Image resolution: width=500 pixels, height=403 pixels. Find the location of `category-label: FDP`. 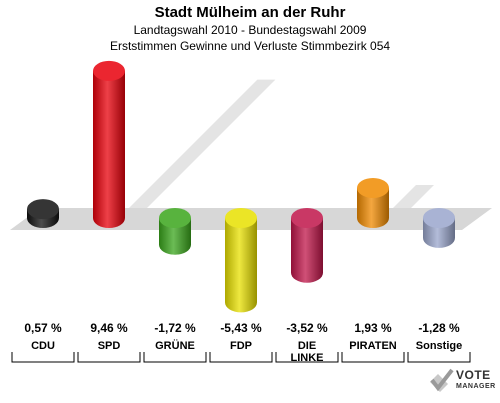

category-label: FDP is located at coordinates (241, 346).